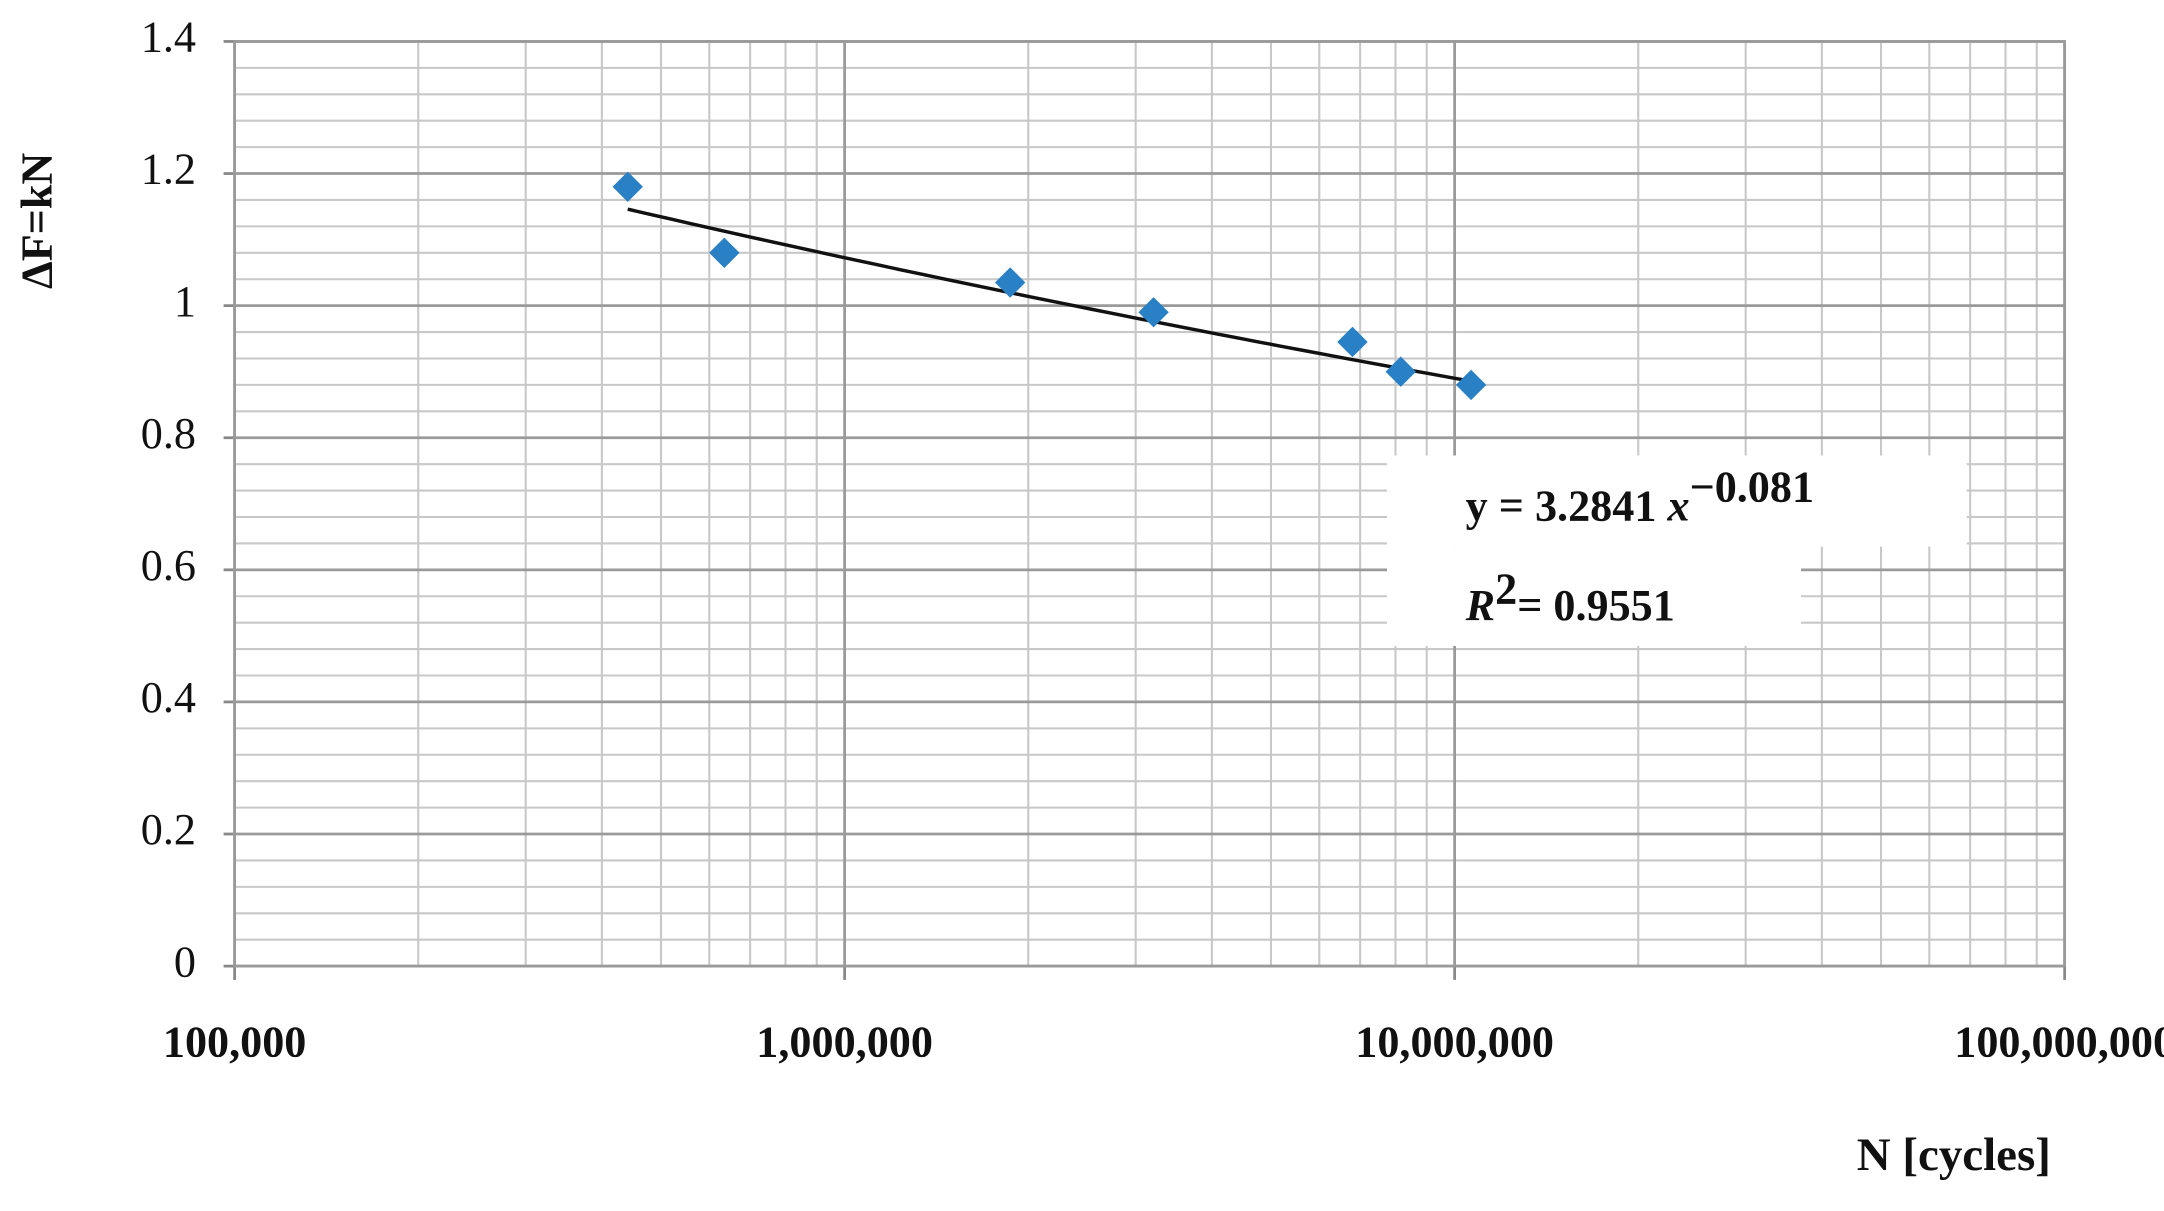 Image resolution: width=2164 pixels, height=1211 pixels. I want to click on y-tick-label: 1, so click(185, 301).